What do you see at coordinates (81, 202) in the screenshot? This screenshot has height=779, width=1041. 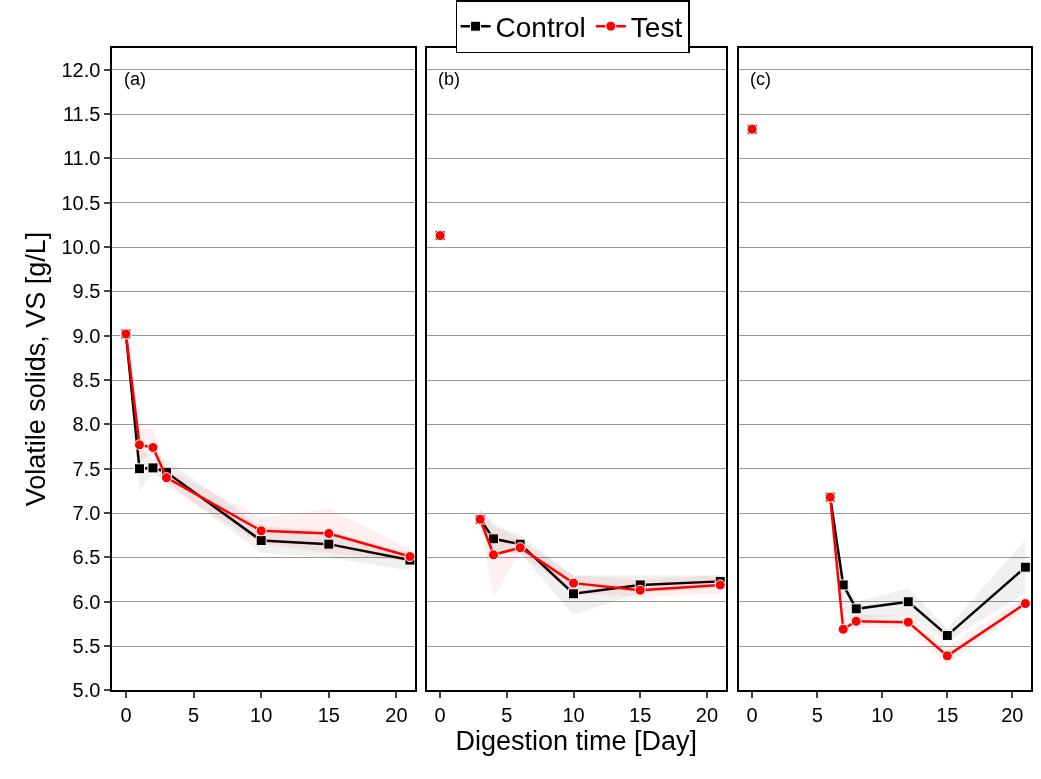 I see `y-tick-label: 10.5` at bounding box center [81, 202].